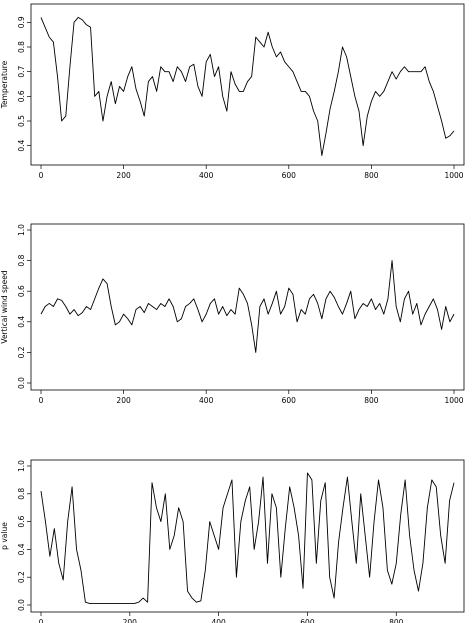  I want to click on y-tick-label: 0.7, so click(21, 71).